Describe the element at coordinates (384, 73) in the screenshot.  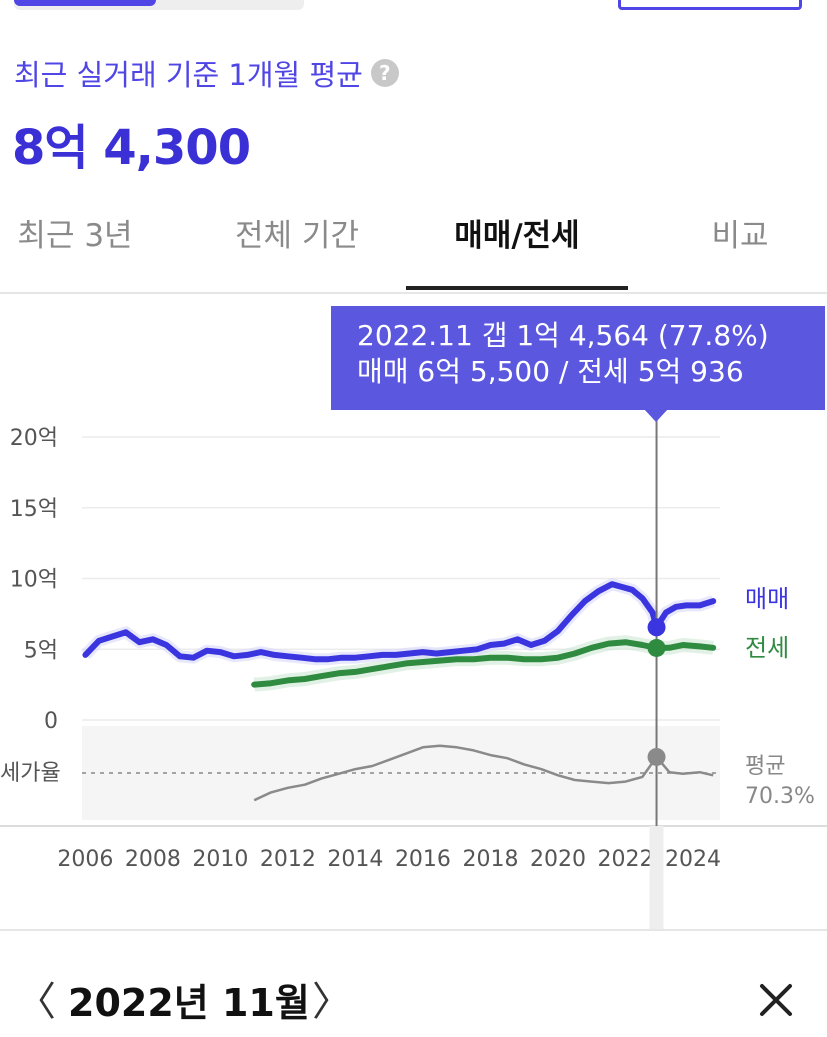
I see `help-icon: ?` at that location.